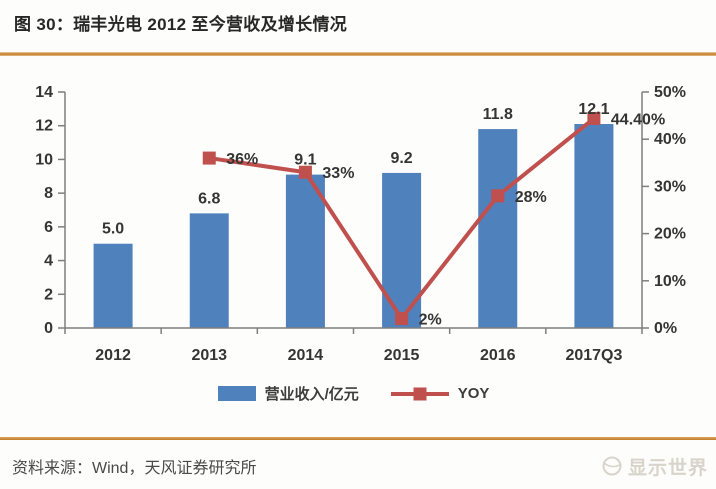 The image size is (716, 489). Describe the element at coordinates (113, 229) in the screenshot. I see `bar-value-label: 5.0` at that location.